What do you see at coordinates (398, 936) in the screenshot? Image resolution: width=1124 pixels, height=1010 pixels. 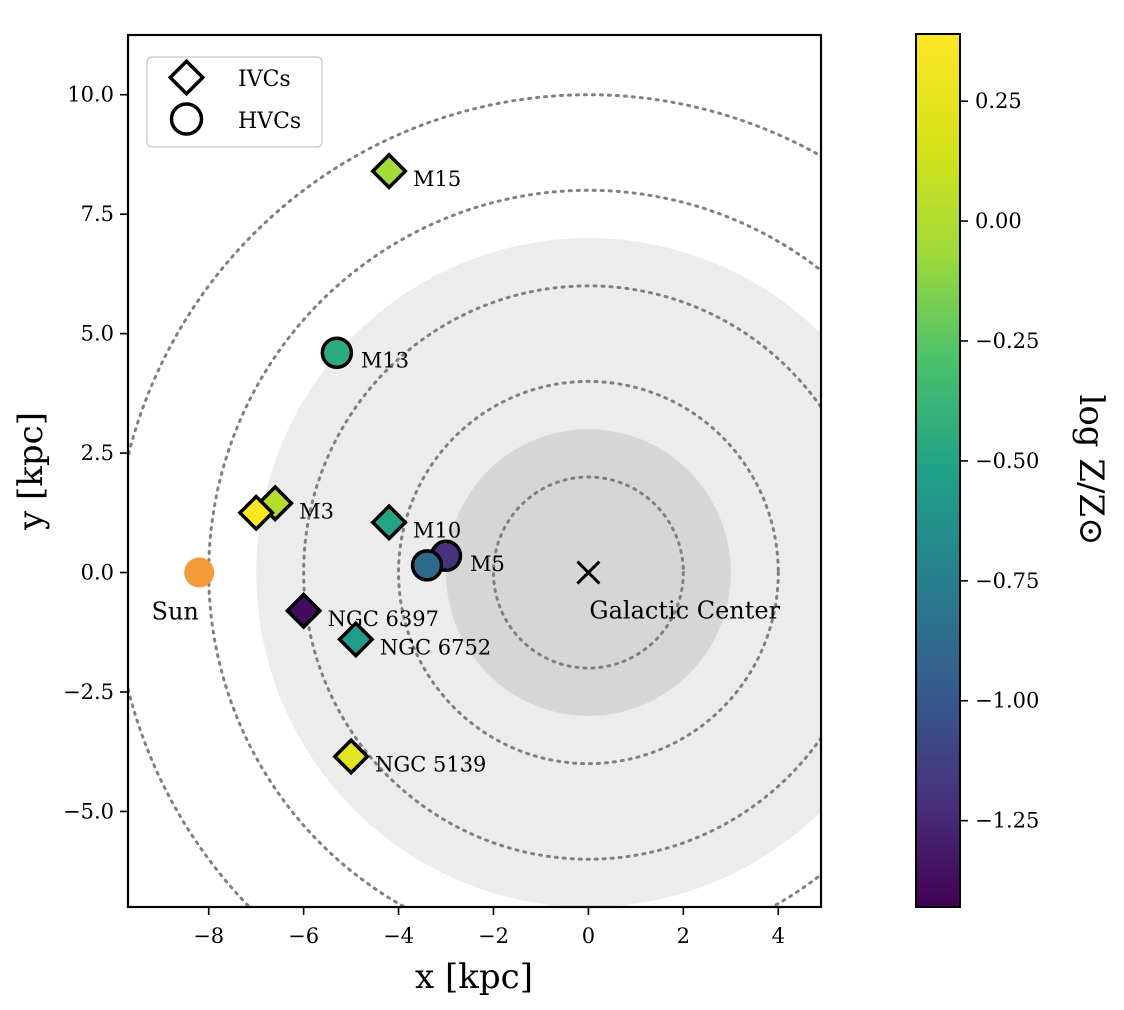 I see `x-tick-label: −4` at bounding box center [398, 936].